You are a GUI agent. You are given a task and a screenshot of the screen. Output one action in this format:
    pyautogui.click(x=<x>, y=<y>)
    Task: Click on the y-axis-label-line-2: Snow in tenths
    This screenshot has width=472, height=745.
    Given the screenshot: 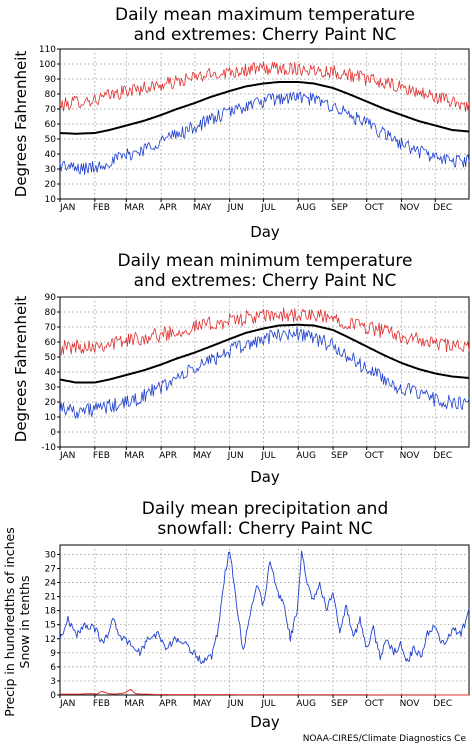 What is the action you would take?
    pyautogui.click(x=24, y=622)
    